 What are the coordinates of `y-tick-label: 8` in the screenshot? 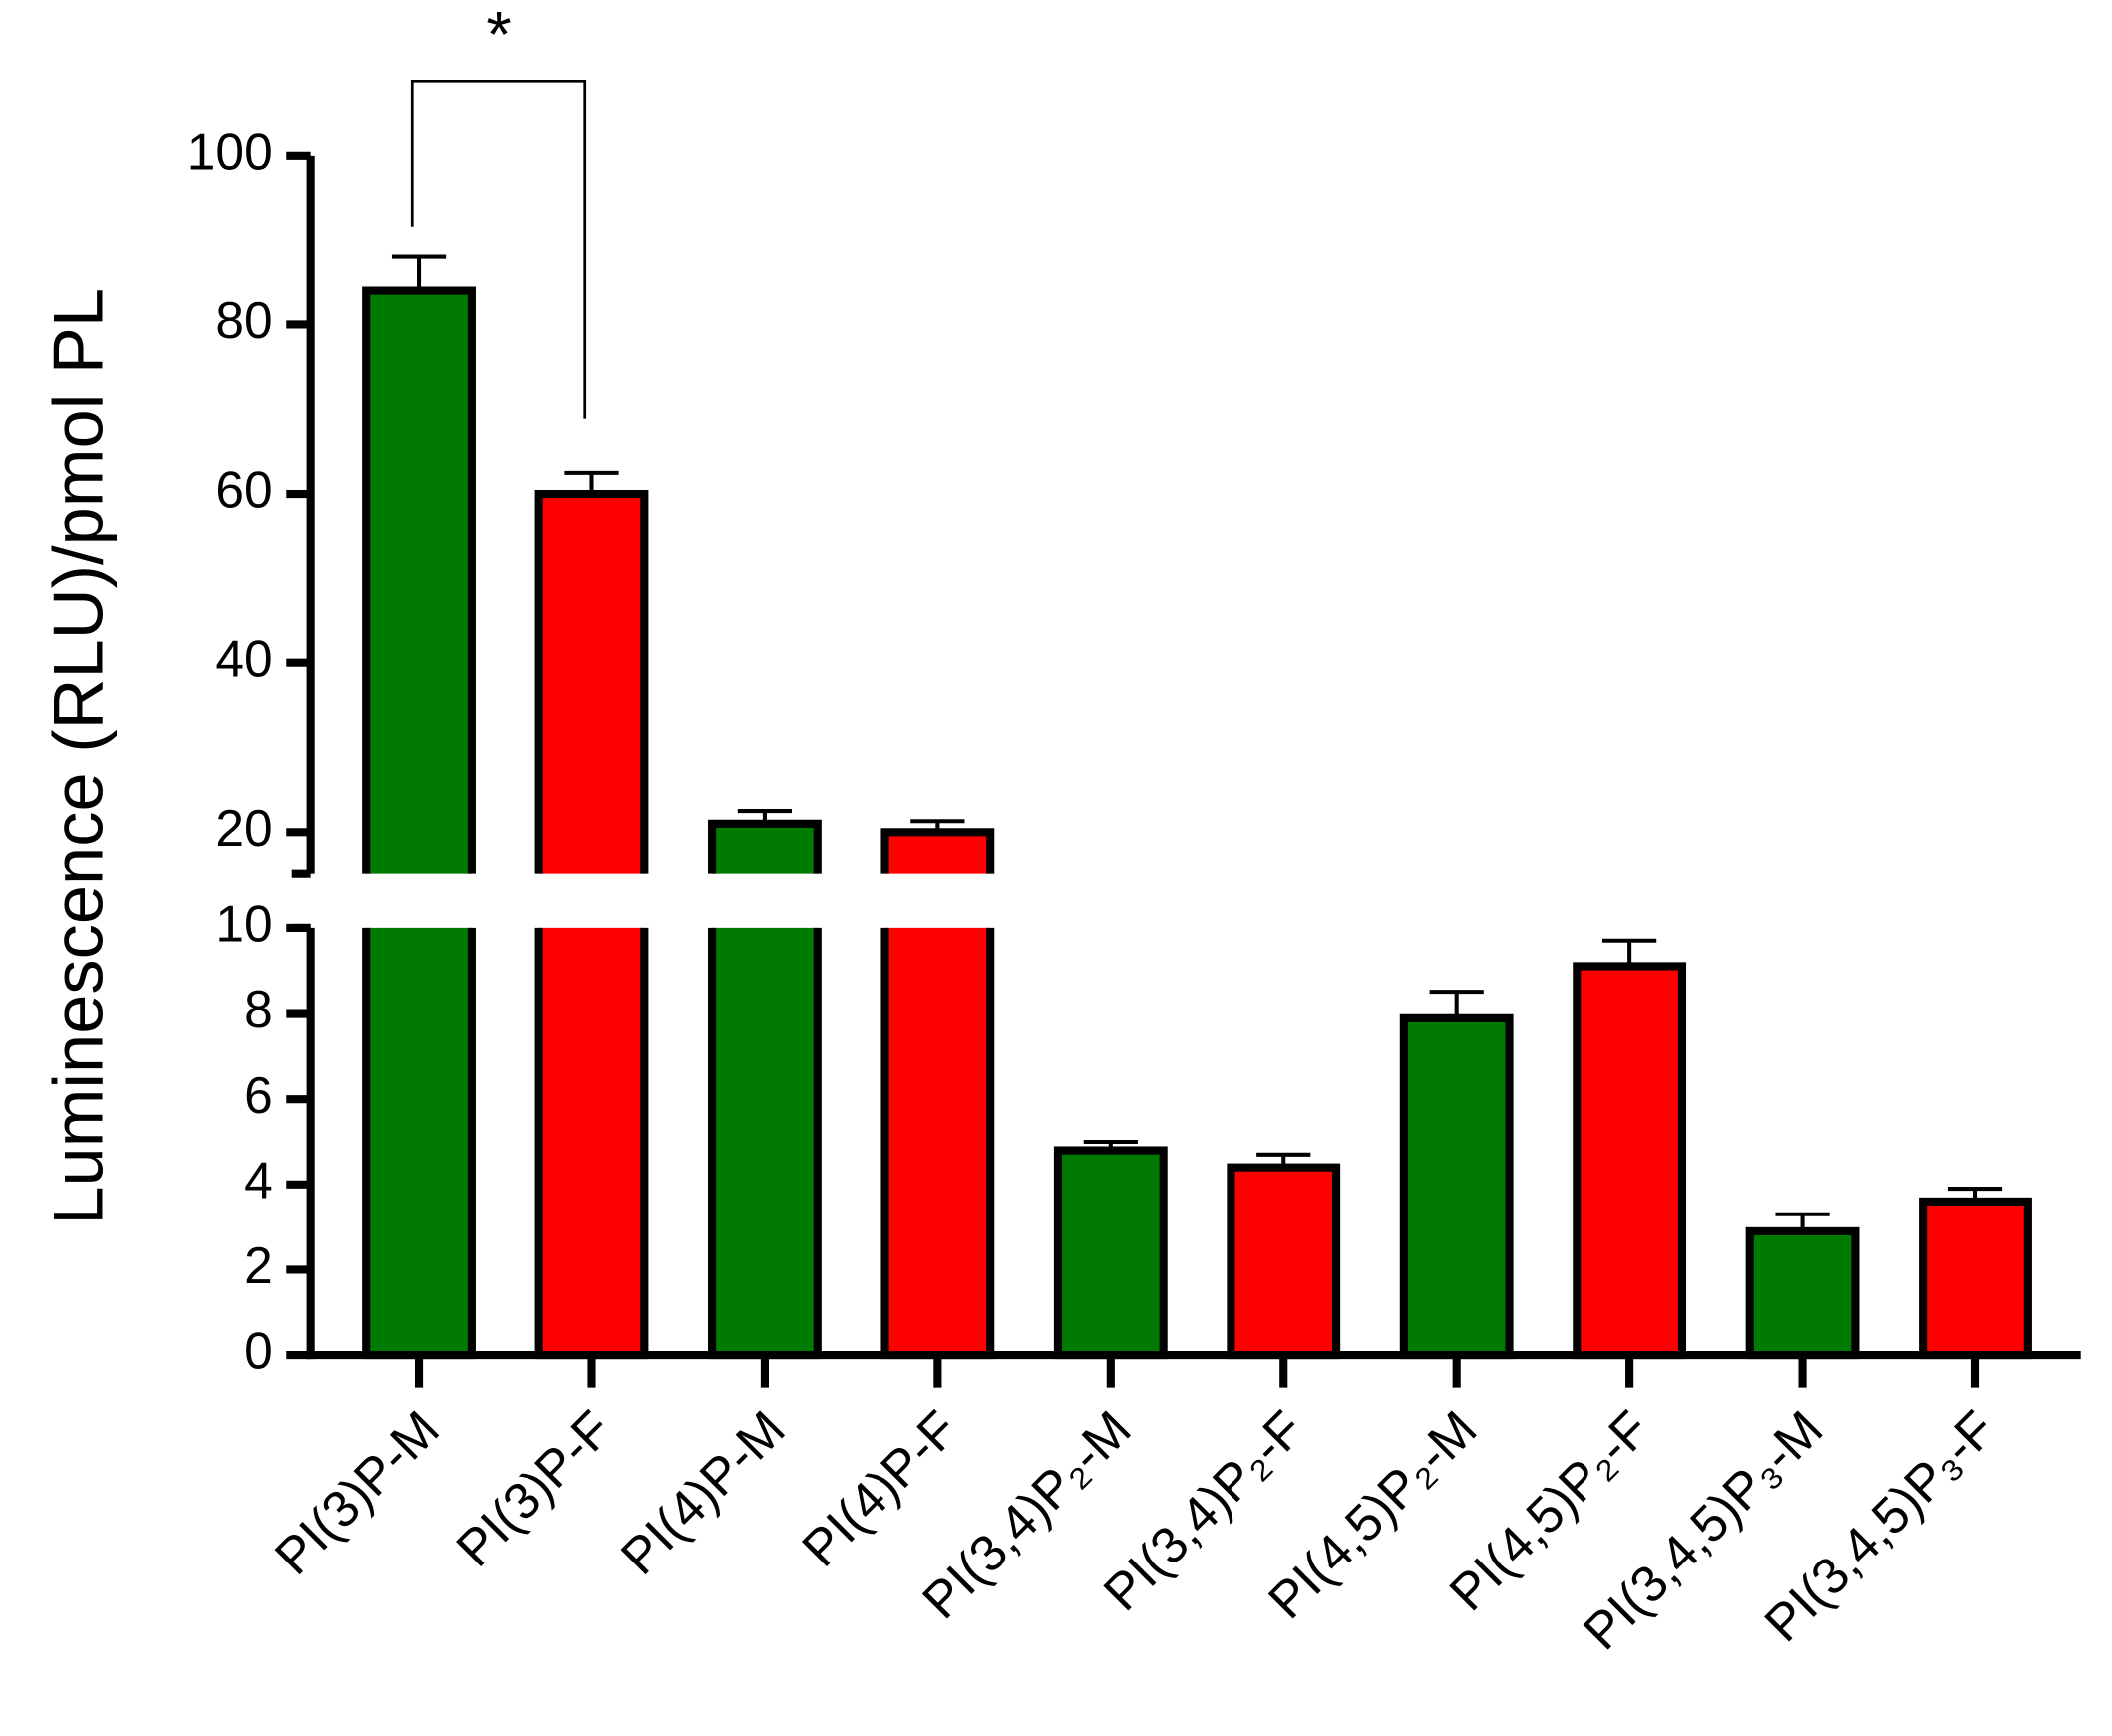 It's located at (258, 1009).